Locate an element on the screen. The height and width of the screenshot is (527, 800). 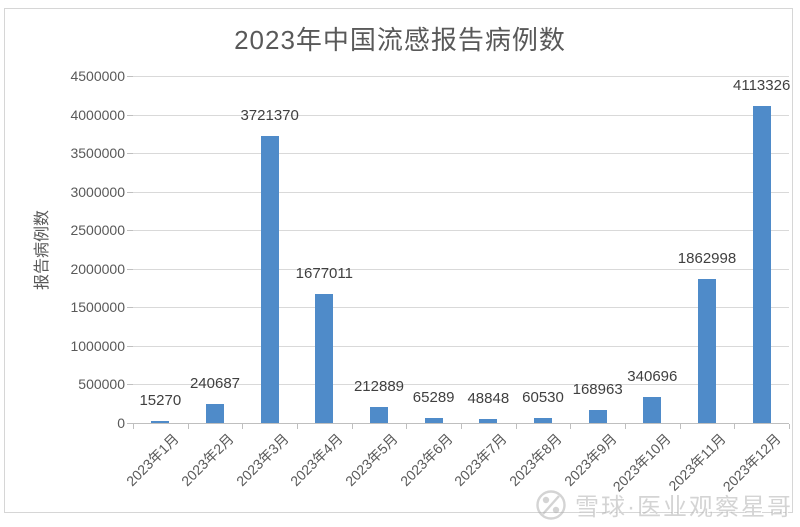
chart-title: 2023年中国流感报告病例数 is located at coordinates (400, 40).